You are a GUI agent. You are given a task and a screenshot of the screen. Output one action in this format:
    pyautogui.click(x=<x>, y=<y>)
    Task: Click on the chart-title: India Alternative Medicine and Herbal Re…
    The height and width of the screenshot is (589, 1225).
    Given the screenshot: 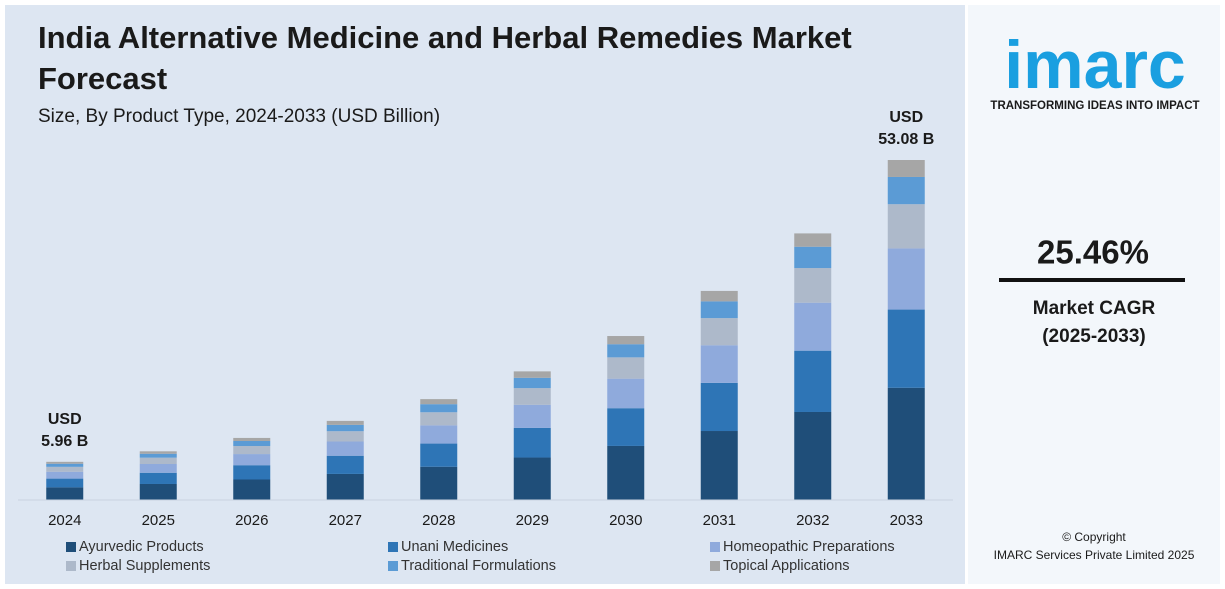 What is the action you would take?
    pyautogui.click(x=445, y=58)
    